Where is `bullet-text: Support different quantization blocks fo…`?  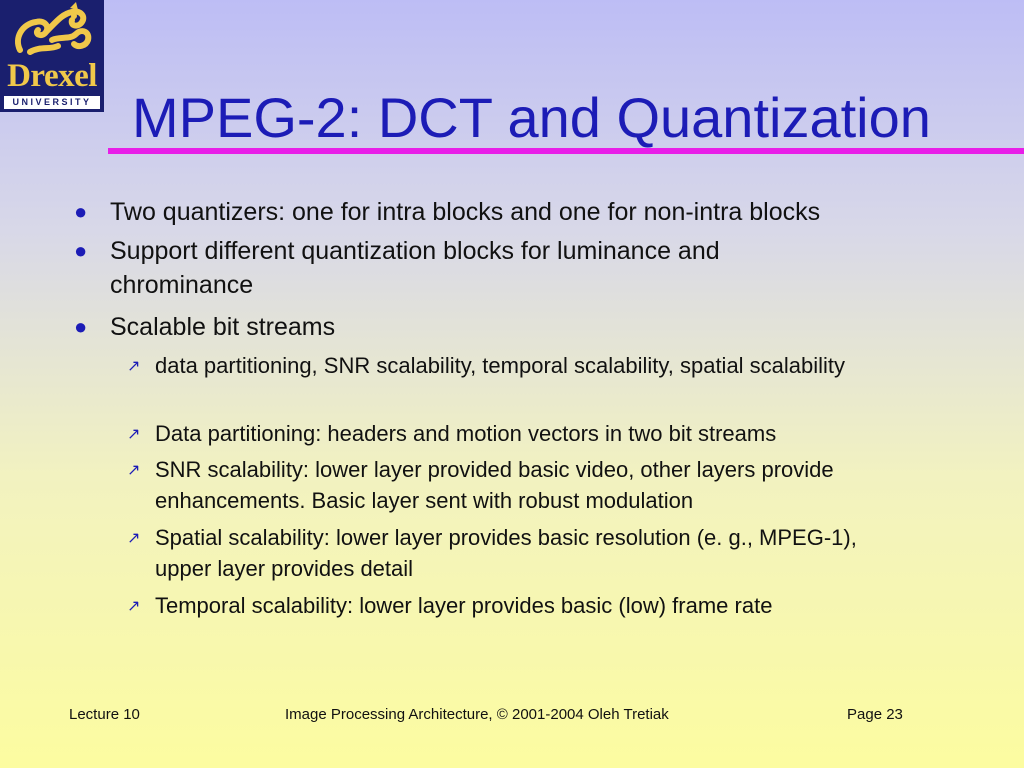 bullet-text: Support different quantization blocks fo… is located at coordinates (415, 268).